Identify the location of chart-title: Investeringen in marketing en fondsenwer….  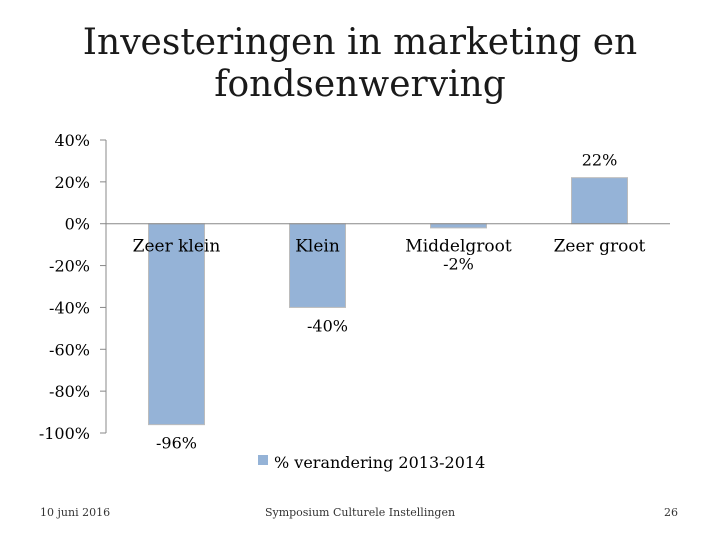
(360, 64).